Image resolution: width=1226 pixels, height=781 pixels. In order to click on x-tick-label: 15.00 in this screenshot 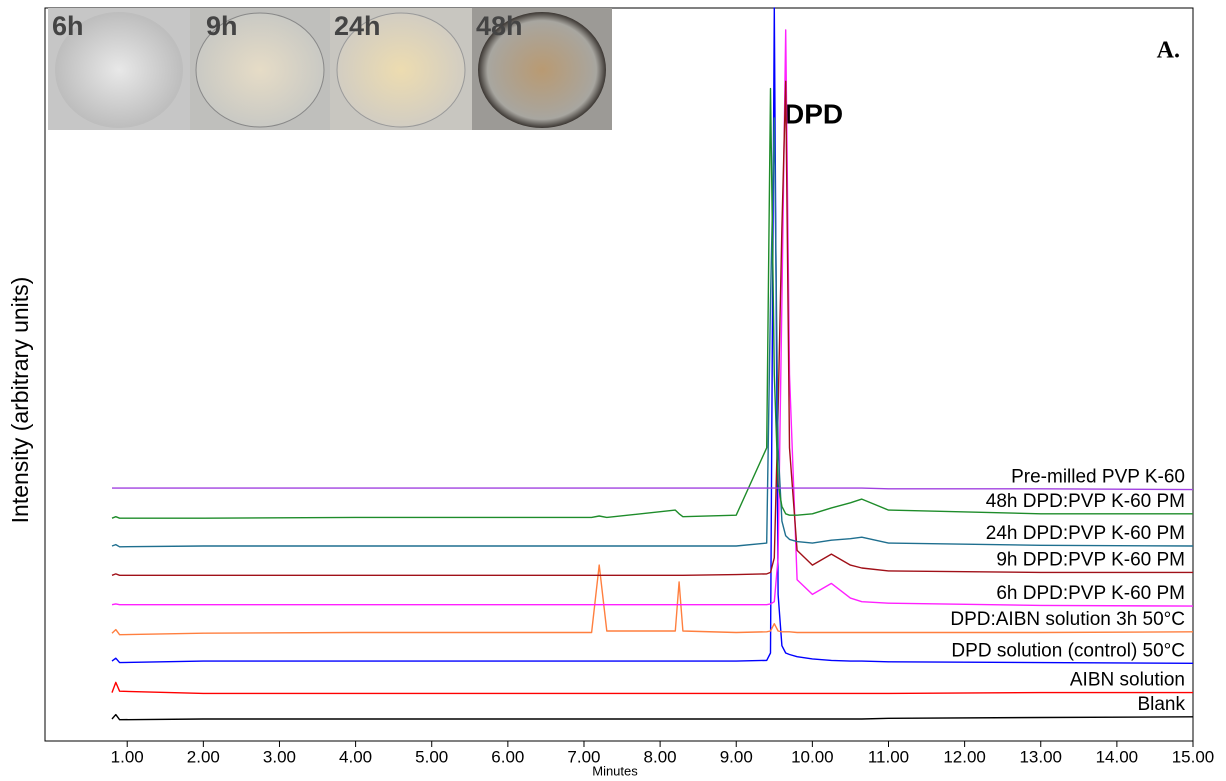, I will do `click(1193, 756)`.